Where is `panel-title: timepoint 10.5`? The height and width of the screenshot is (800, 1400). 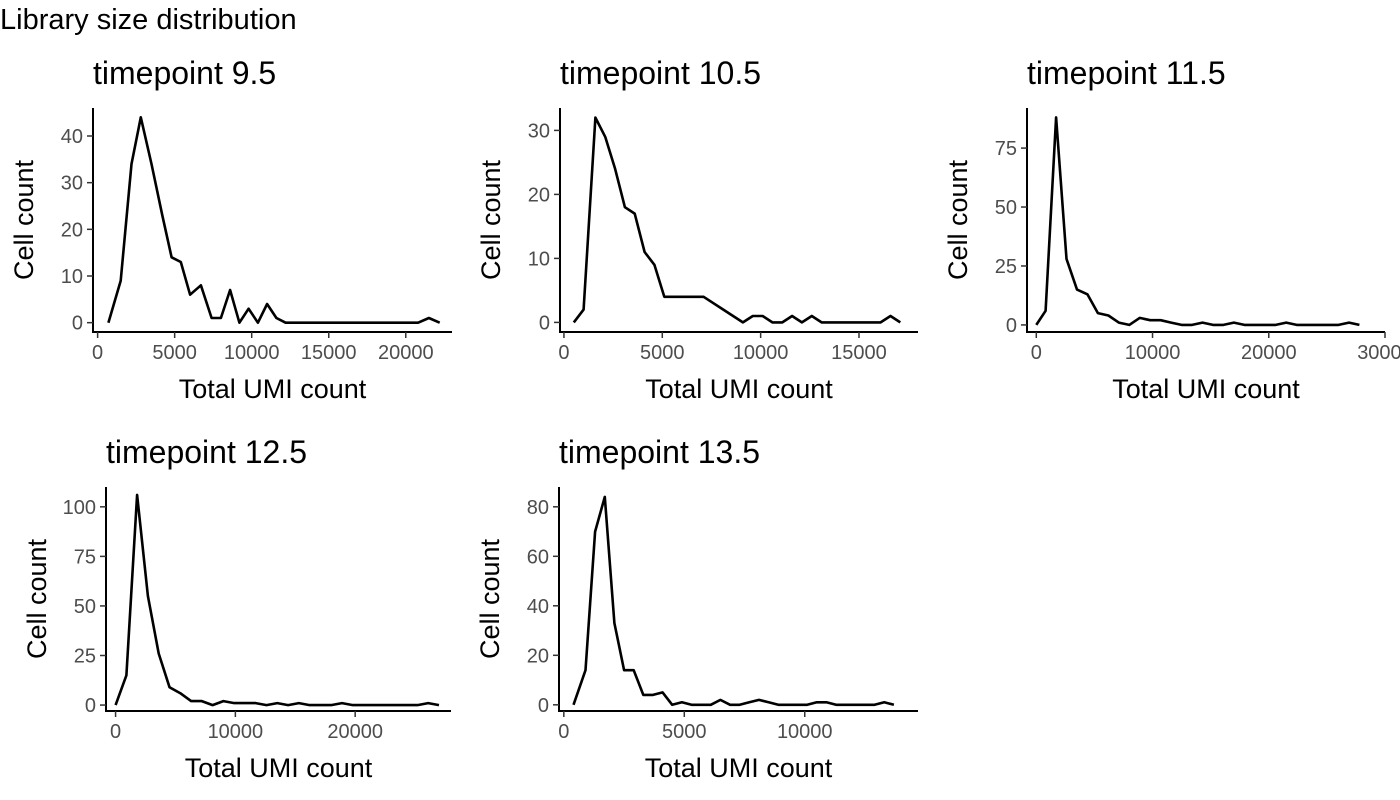
panel-title: timepoint 10.5 is located at coordinates (660, 73).